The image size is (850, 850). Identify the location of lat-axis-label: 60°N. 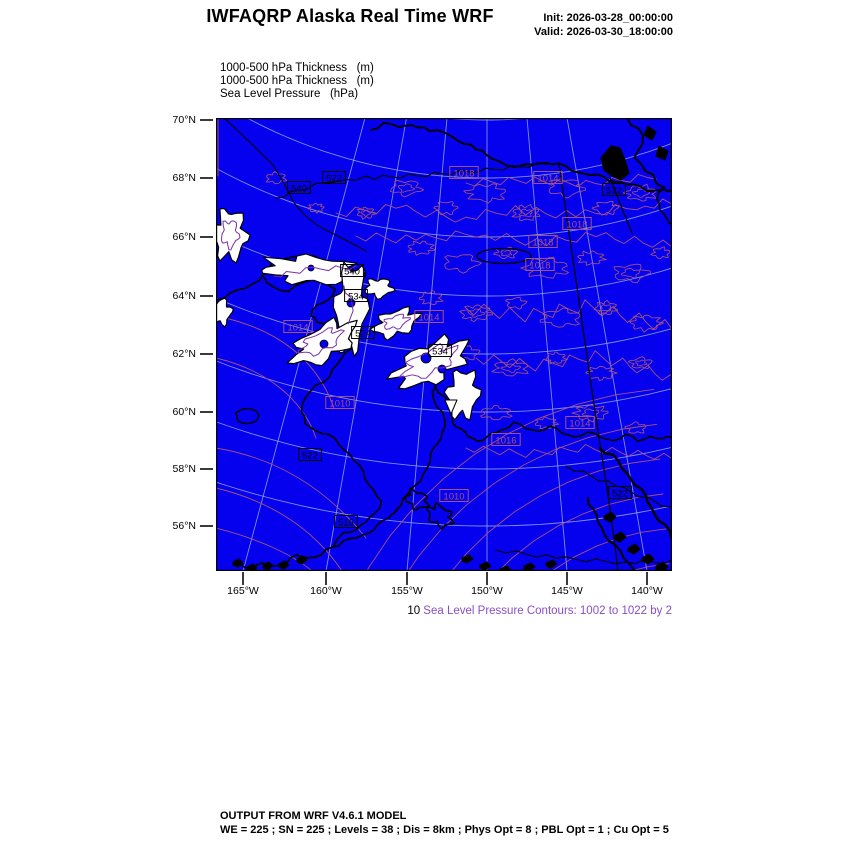
(184, 412).